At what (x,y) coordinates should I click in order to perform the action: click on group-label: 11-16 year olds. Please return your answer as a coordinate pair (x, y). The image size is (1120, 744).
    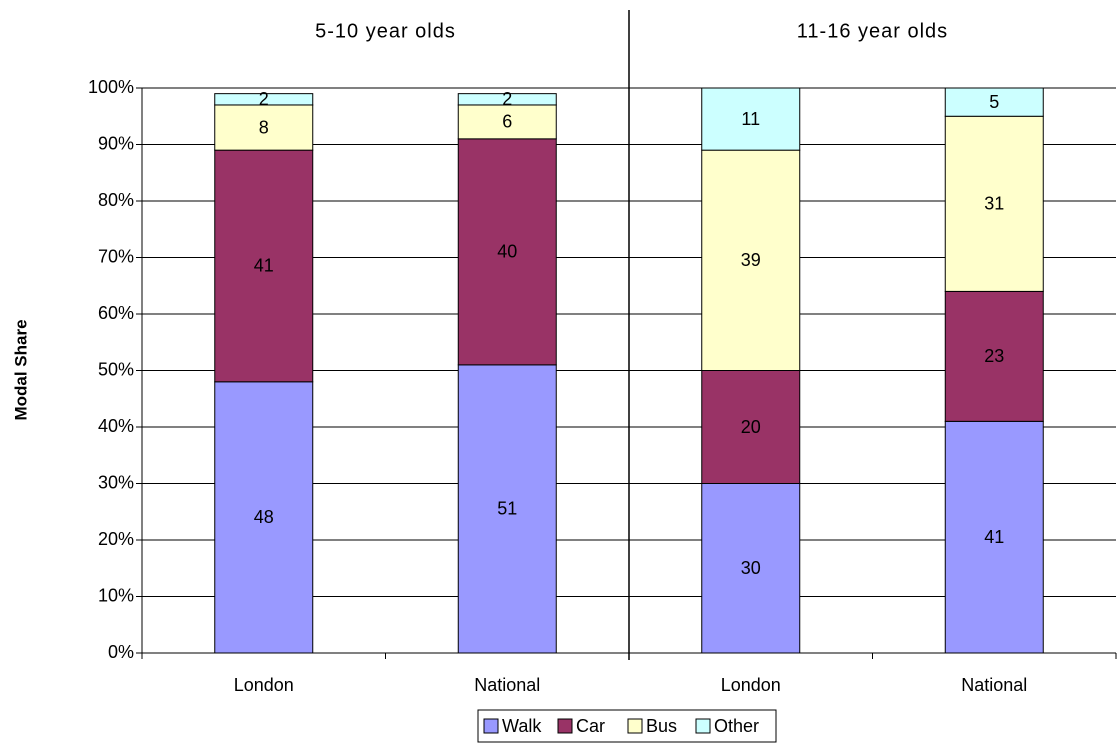
    Looking at the image, I should click on (872, 31).